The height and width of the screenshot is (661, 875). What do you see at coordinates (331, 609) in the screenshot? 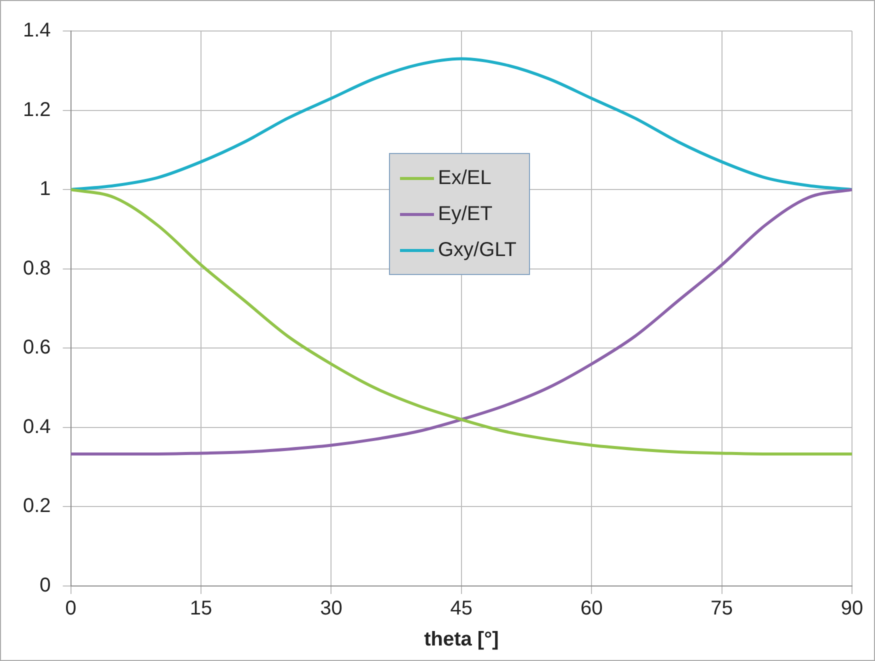
I see `x-tick-label: 30` at bounding box center [331, 609].